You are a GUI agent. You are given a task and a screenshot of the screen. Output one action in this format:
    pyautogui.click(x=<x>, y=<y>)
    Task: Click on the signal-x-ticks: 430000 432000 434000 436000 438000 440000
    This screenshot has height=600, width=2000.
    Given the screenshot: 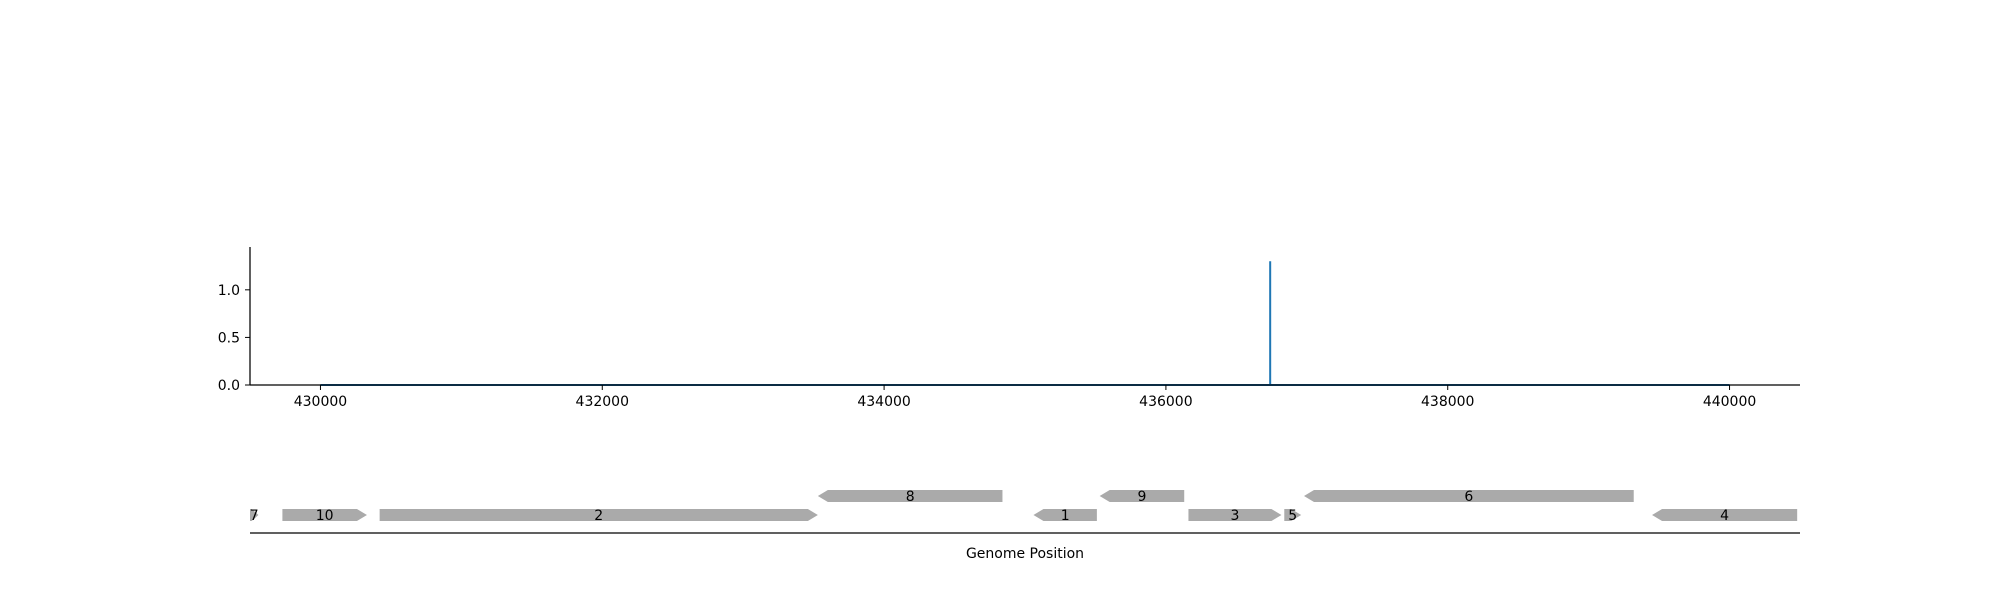 What is the action you would take?
    pyautogui.click(x=1025, y=397)
    